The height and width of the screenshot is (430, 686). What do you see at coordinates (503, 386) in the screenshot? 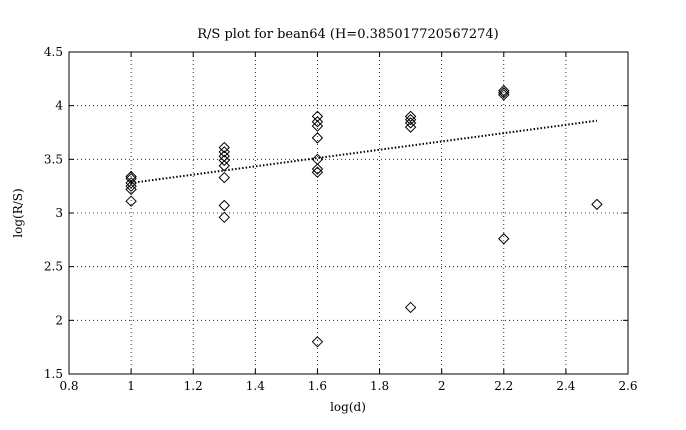
I see `x-tick-label: 2.2` at bounding box center [503, 386].